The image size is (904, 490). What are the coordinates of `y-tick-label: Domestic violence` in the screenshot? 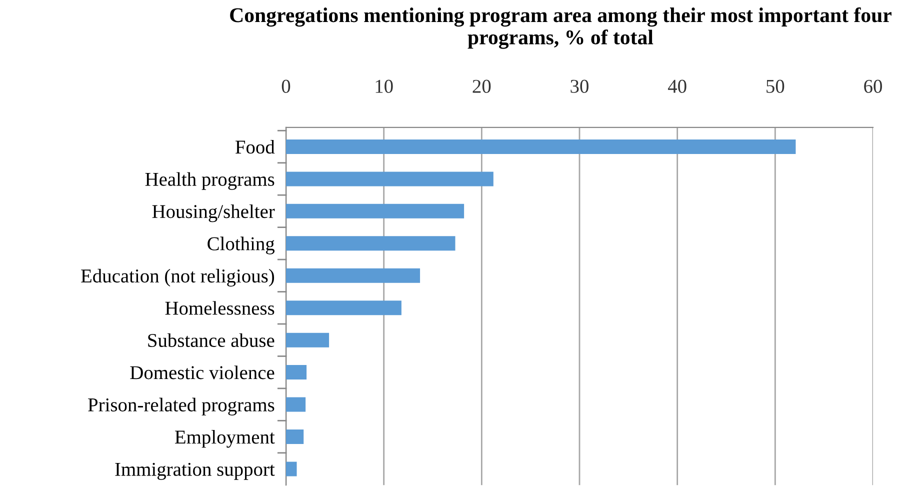 It's located at (202, 373).